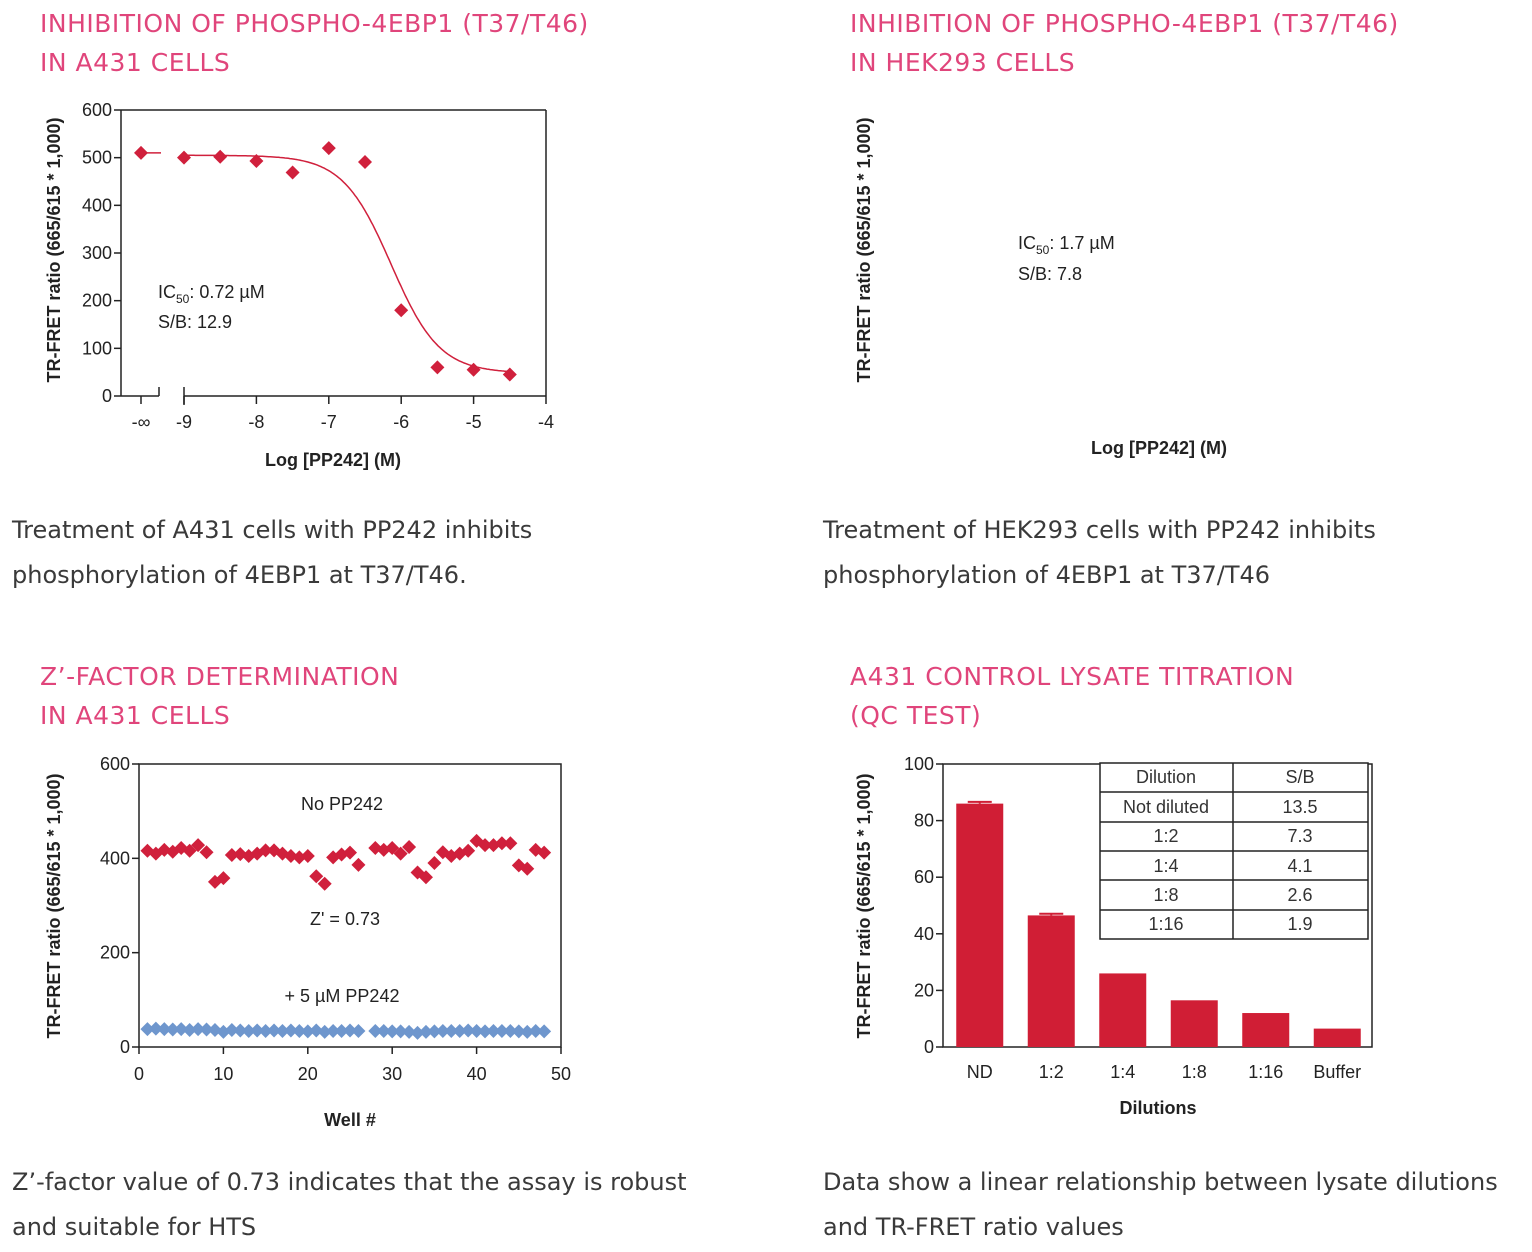  I want to click on table-cell: 4.1, so click(1299, 866).